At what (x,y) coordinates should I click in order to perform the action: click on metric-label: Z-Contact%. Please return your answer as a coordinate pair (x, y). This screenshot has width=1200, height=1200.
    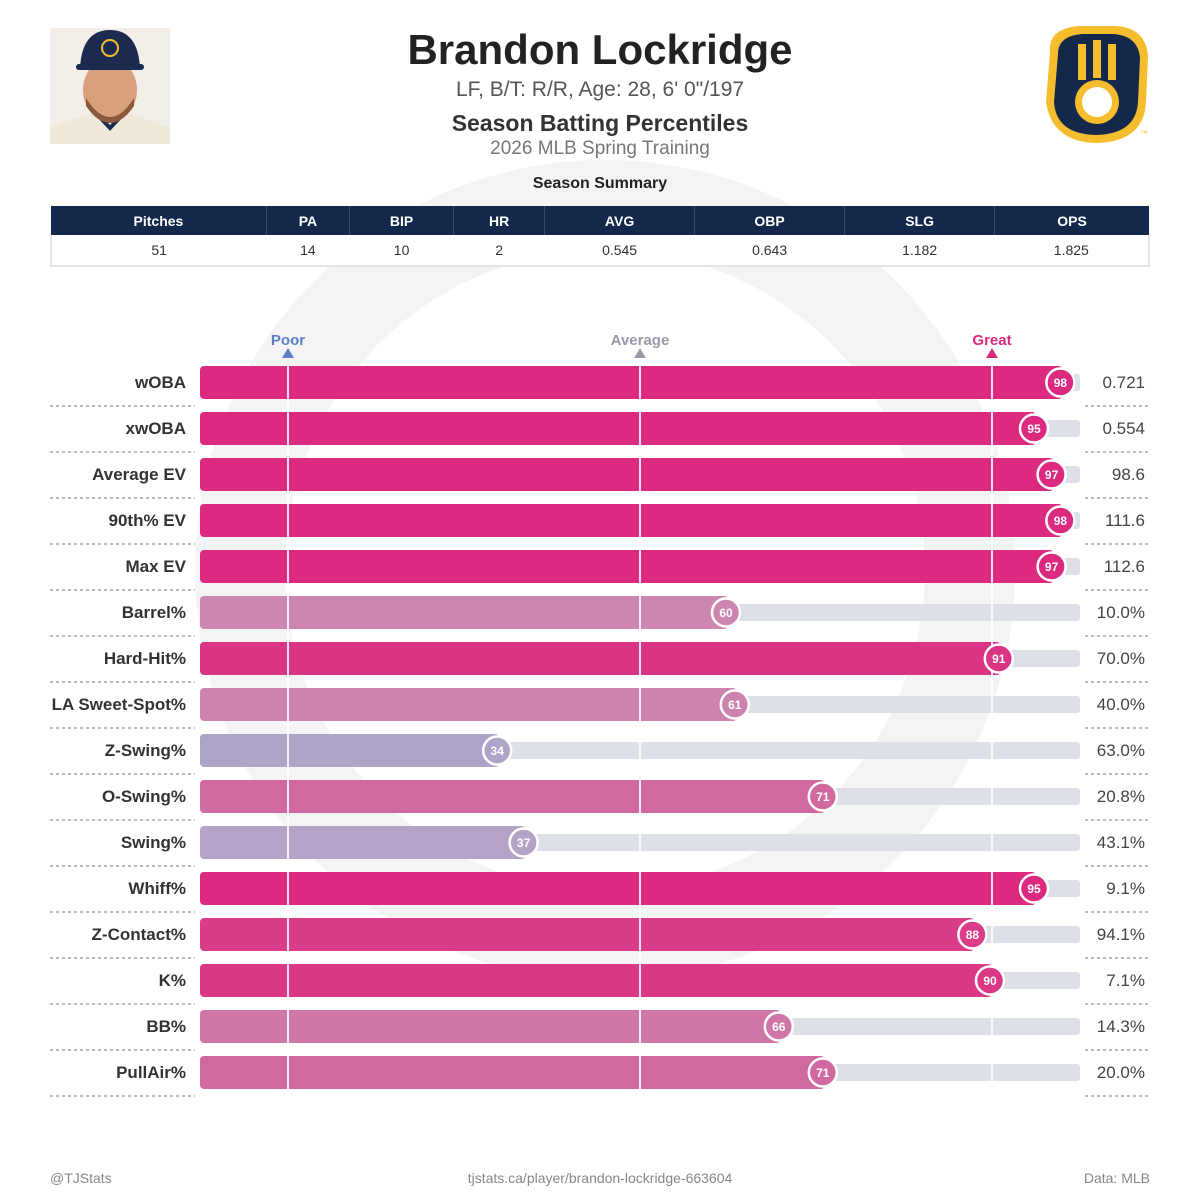
    Looking at the image, I should click on (139, 934).